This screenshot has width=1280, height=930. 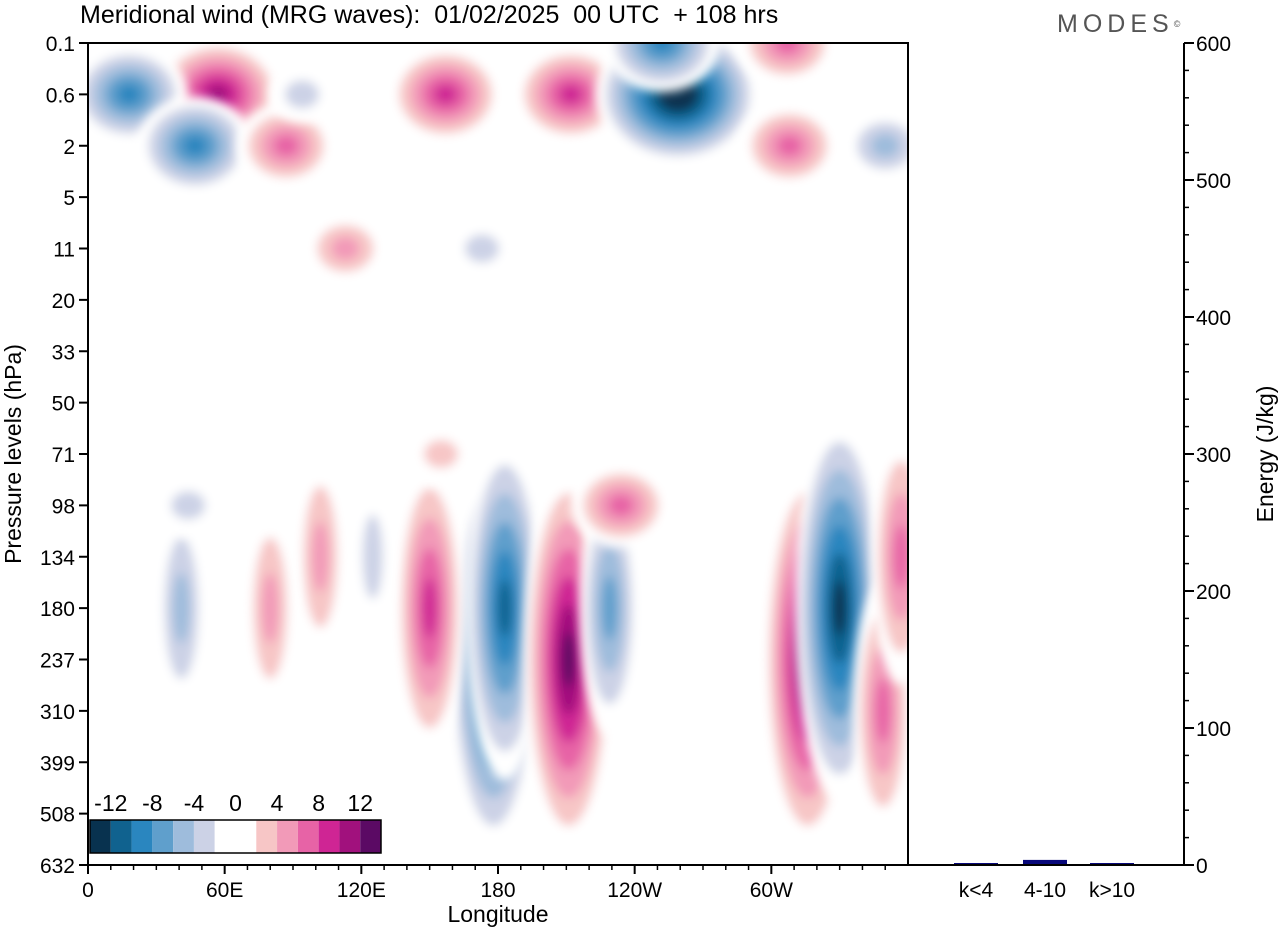 I want to click on energy-bars, so click(x=1044, y=861).